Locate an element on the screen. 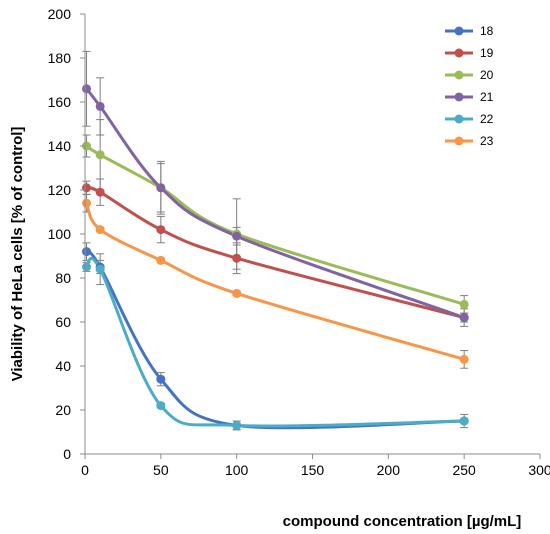 The height and width of the screenshot is (534, 550). legend: 18 19 20 21 22 23 is located at coordinates (469, 86).